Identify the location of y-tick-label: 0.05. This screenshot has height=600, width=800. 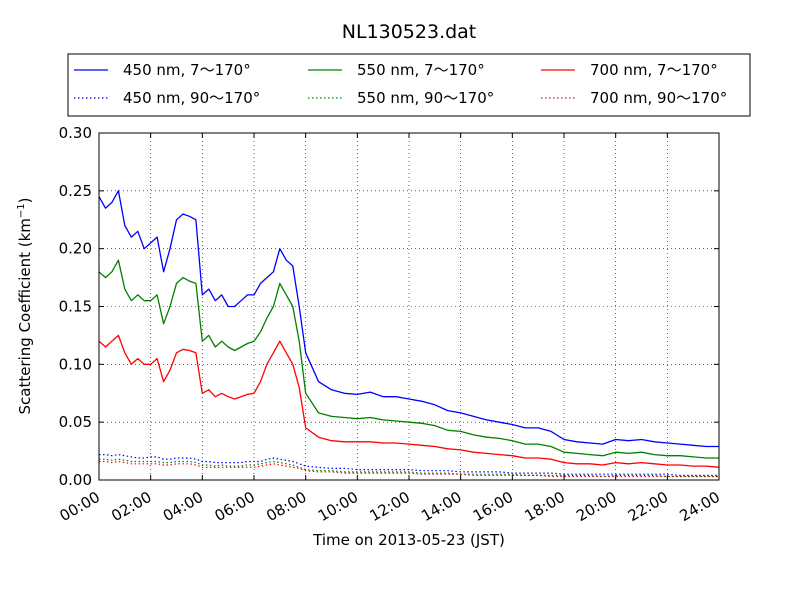
(75, 422).